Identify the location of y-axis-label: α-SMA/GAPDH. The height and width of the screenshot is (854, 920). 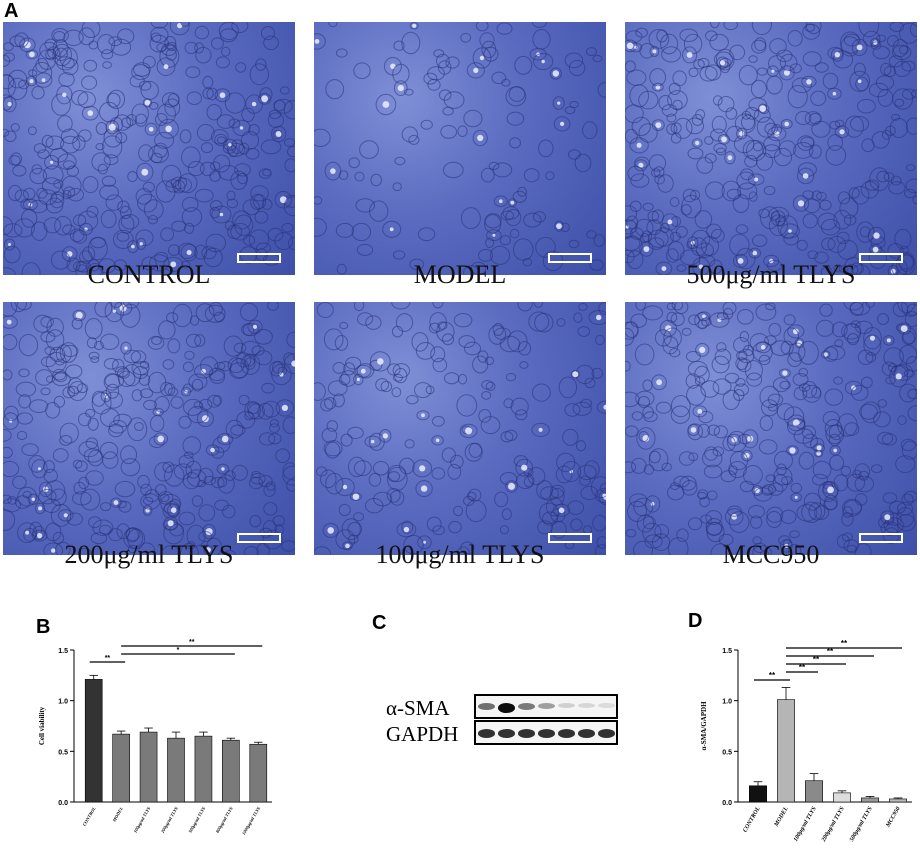
(704, 726).